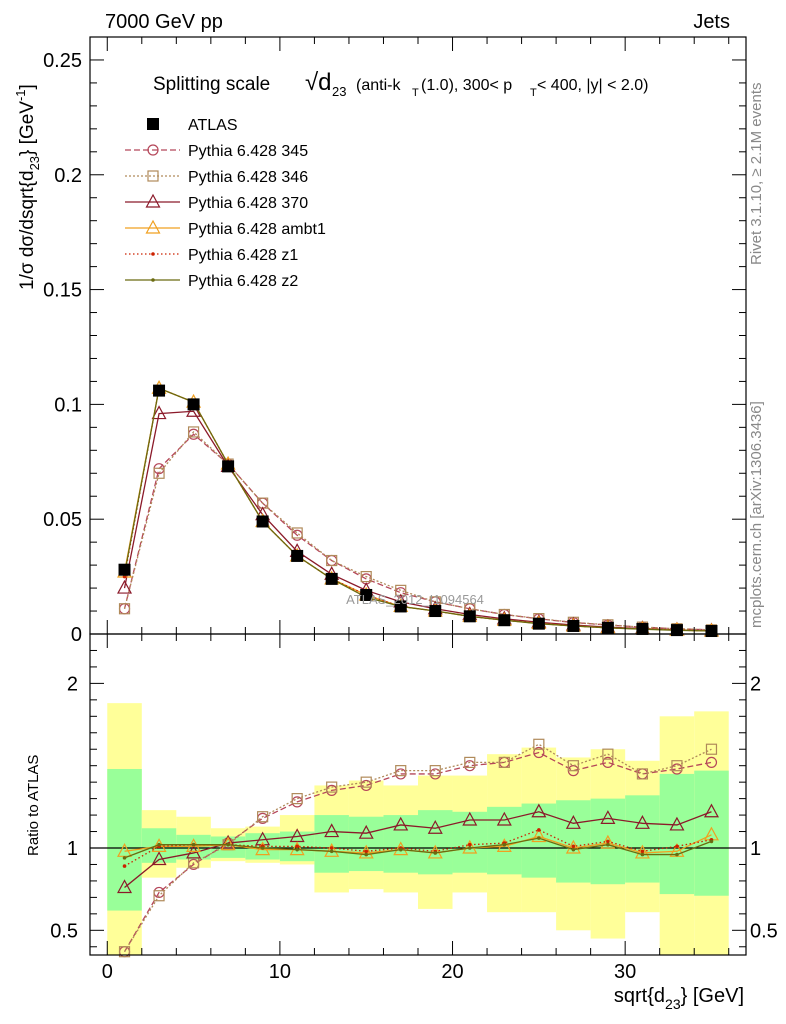 This screenshot has height=1024, width=786. I want to click on main-title-sub-t2: T, so click(533, 93).